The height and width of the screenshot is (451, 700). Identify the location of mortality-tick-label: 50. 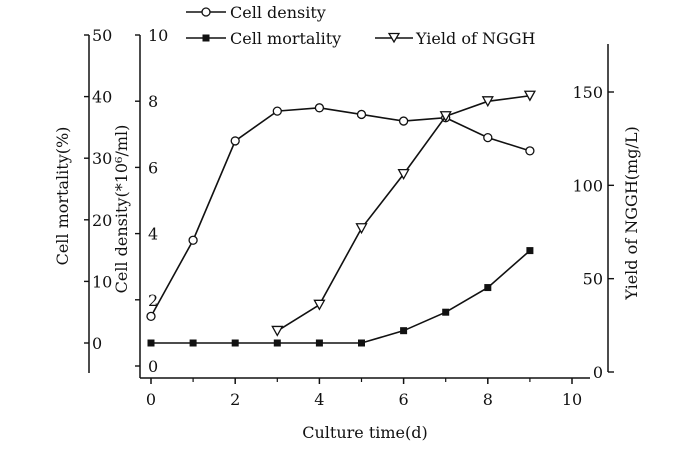
(102, 35).